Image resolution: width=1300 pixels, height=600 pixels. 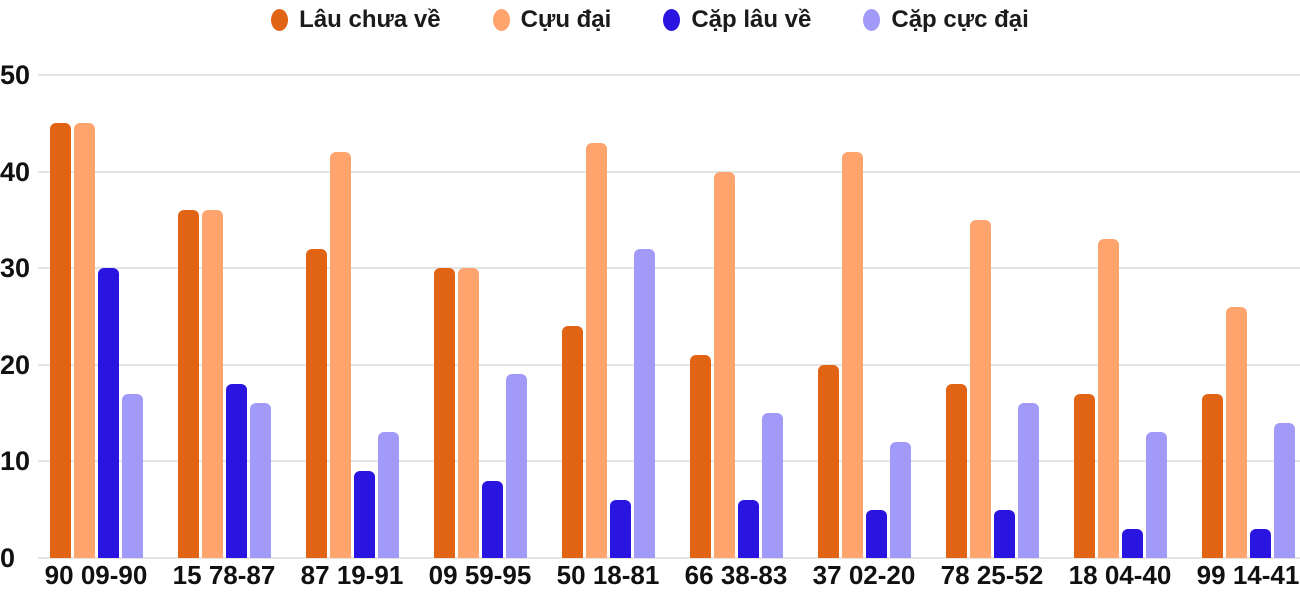 What do you see at coordinates (1120, 575) in the screenshot?
I see `x-axis-category-label: 18 04-40` at bounding box center [1120, 575].